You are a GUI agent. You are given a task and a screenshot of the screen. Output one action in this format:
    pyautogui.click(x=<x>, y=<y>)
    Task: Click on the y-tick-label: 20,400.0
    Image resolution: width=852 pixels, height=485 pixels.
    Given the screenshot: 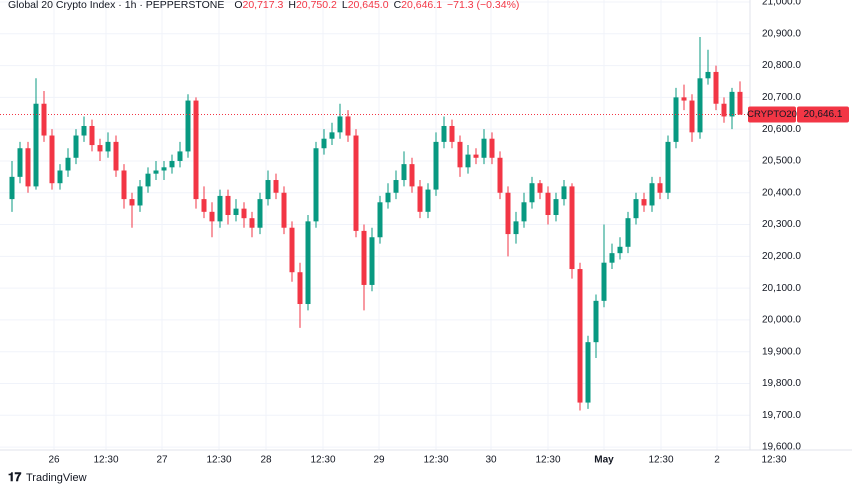 What is the action you would take?
    pyautogui.click(x=781, y=192)
    